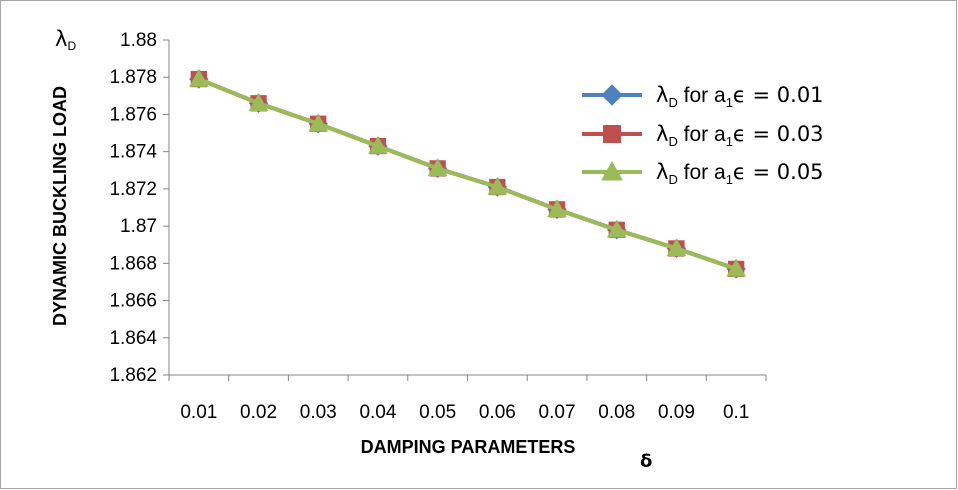  I want to click on legend-item-1: λD for a1ϵ = 0.01, so click(703, 96).